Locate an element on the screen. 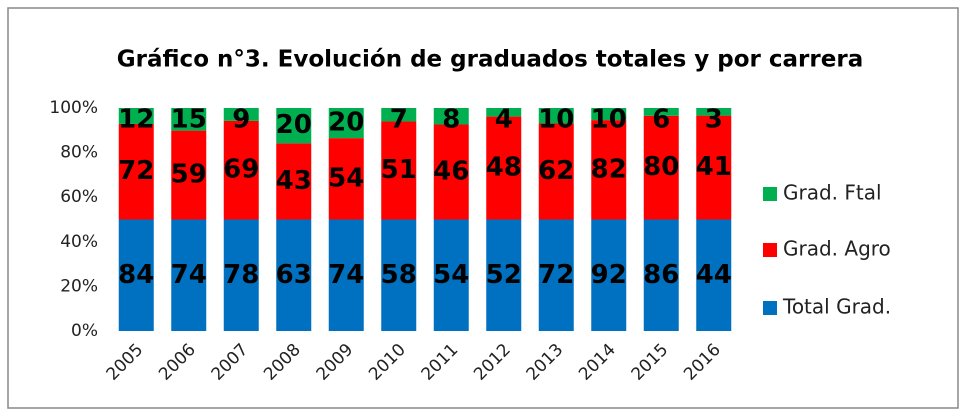 This screenshot has height=416, width=967. data-label: 51 is located at coordinates (399, 170).